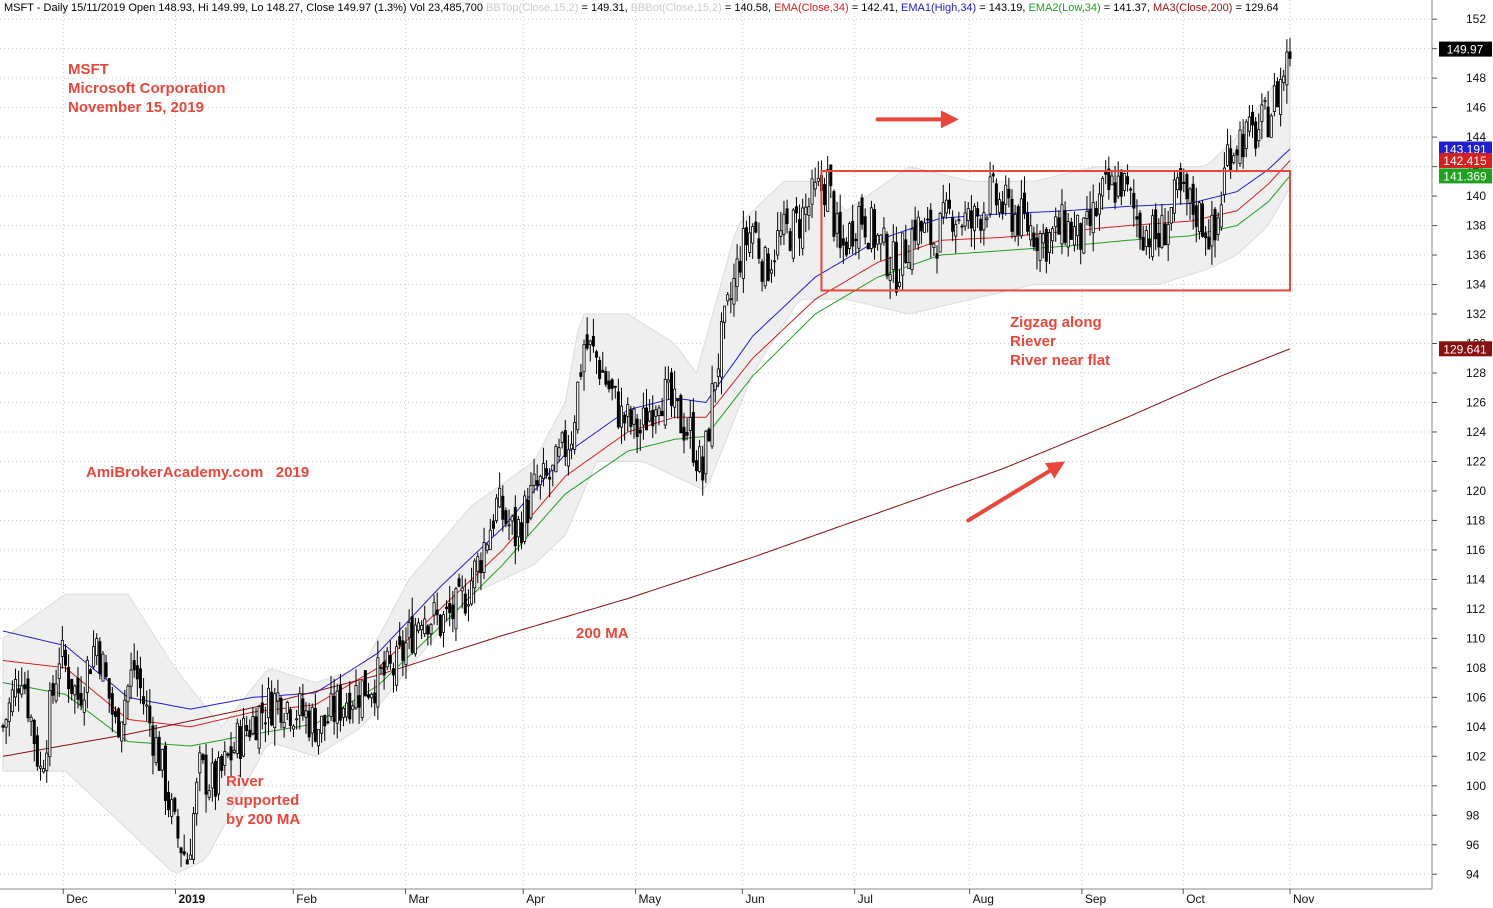 The image size is (1493, 908). Describe the element at coordinates (949, 119) in the screenshot. I see `arrow-head` at that location.